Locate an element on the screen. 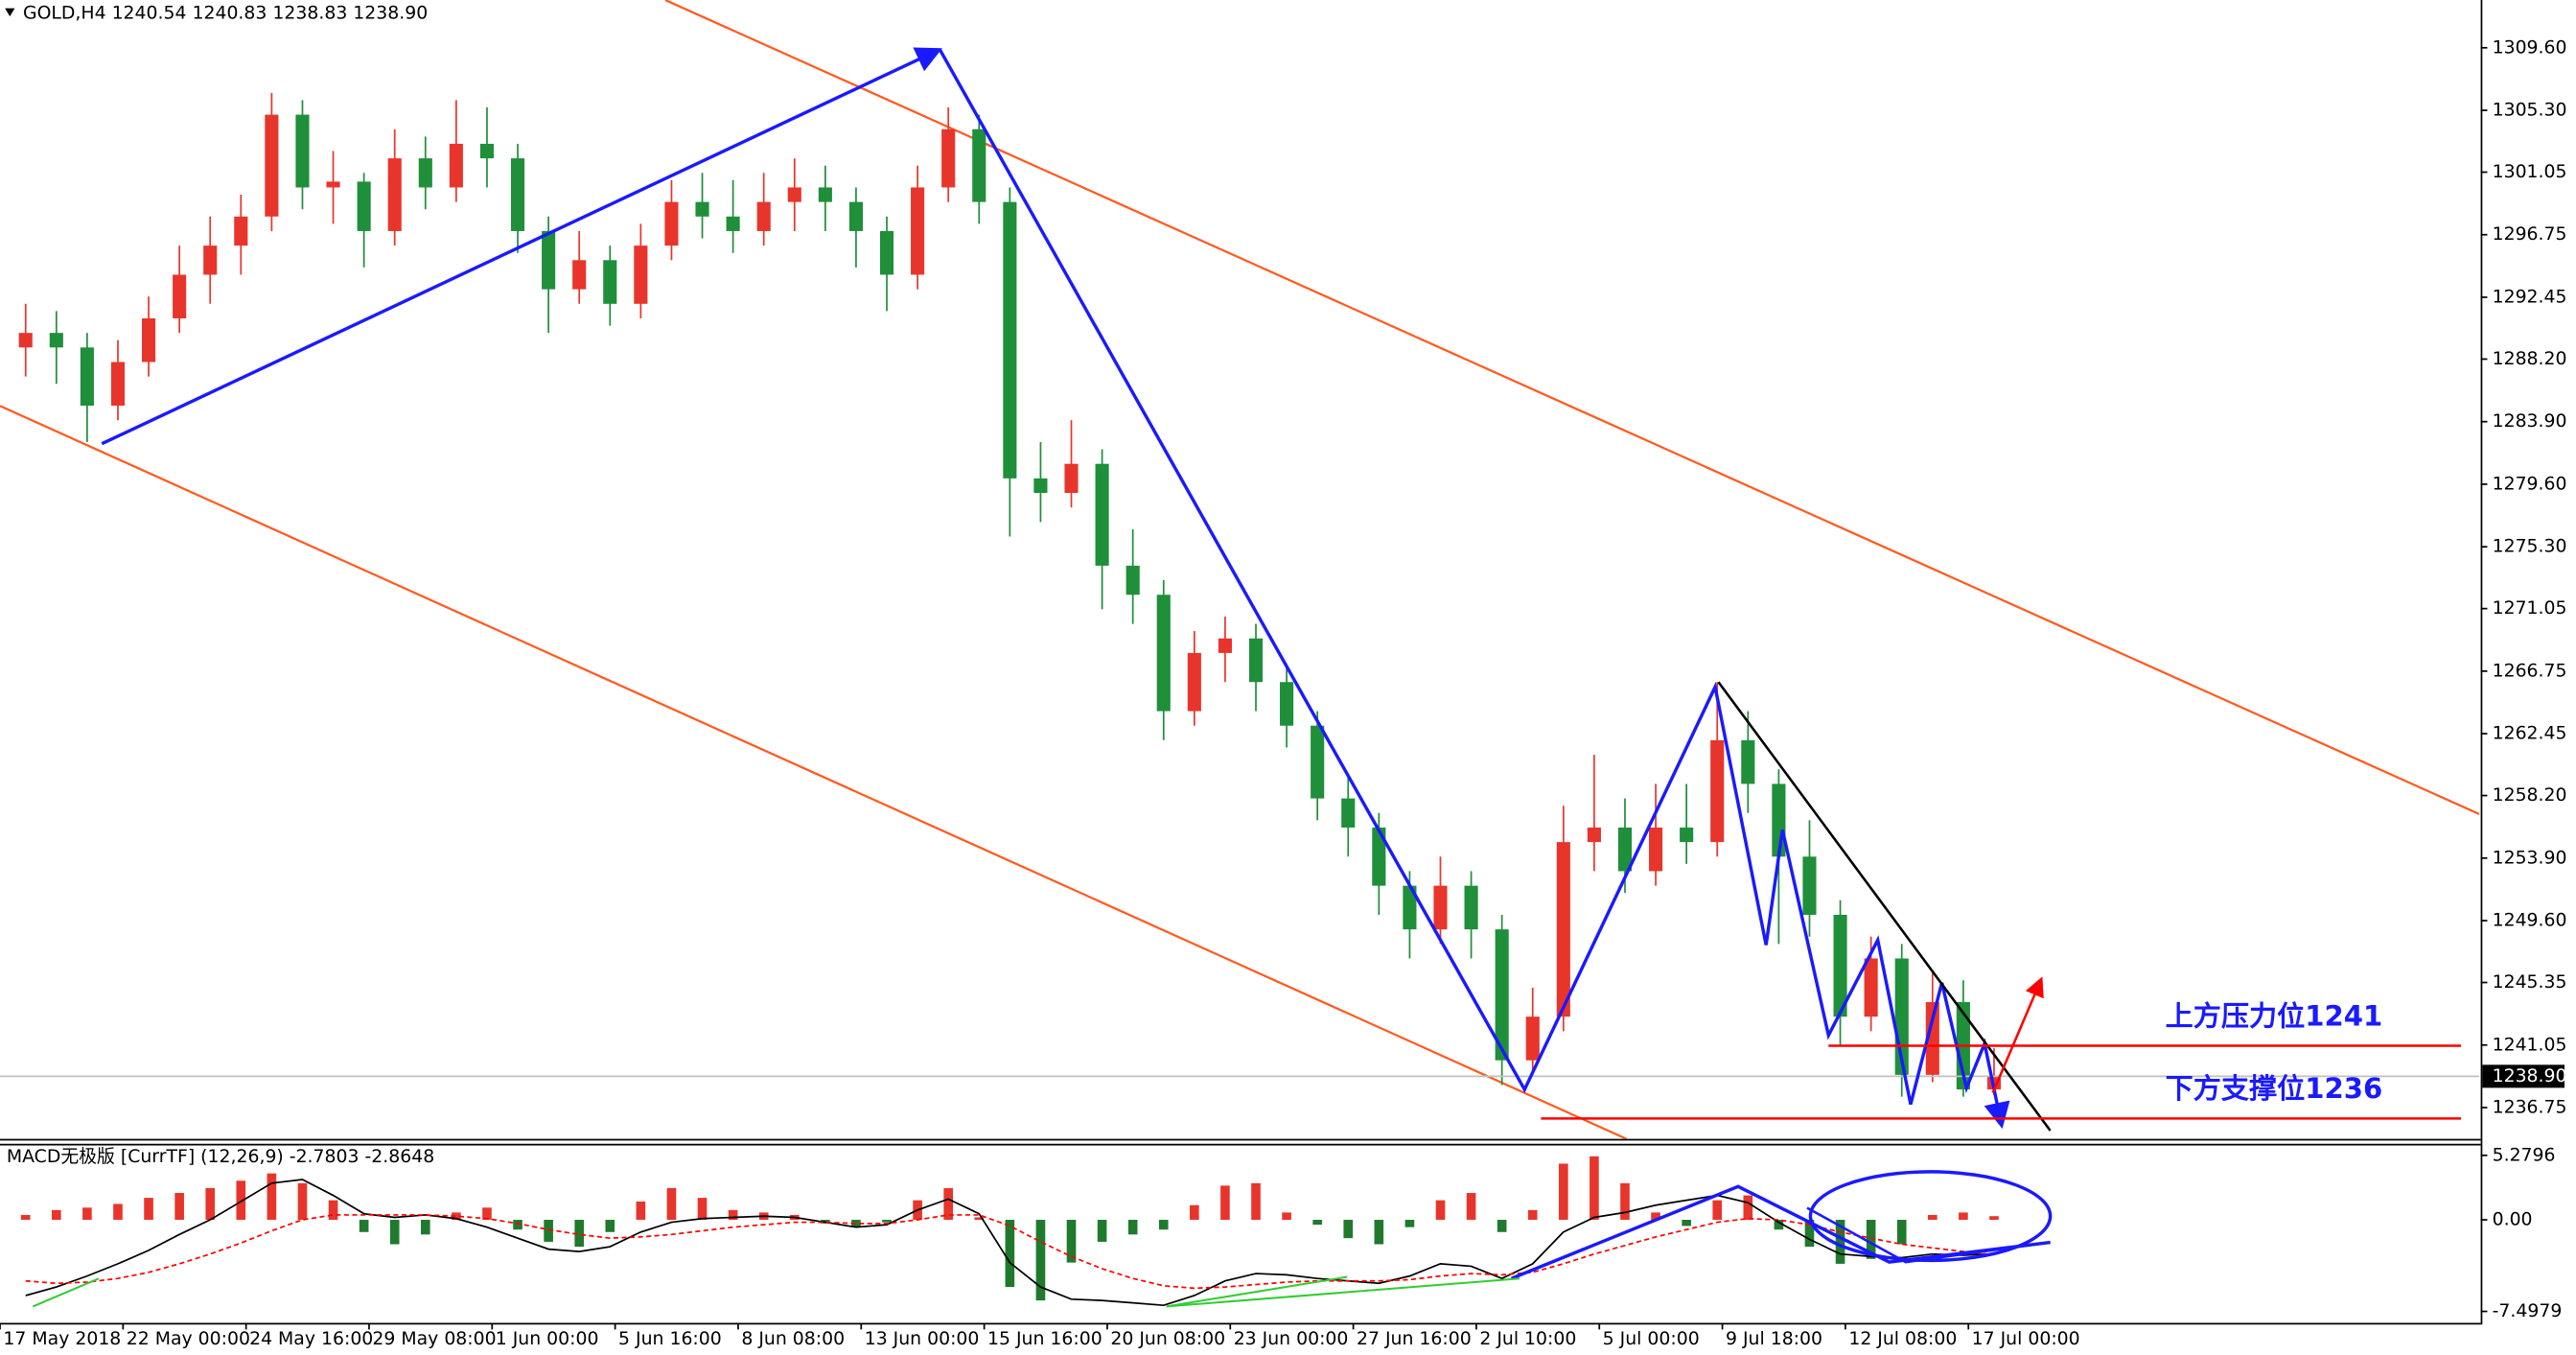 The width and height of the screenshot is (2576, 1355). chart-title: GOLD,H4 1240.54 1240.83 1238.83 1238.90 is located at coordinates (226, 13).